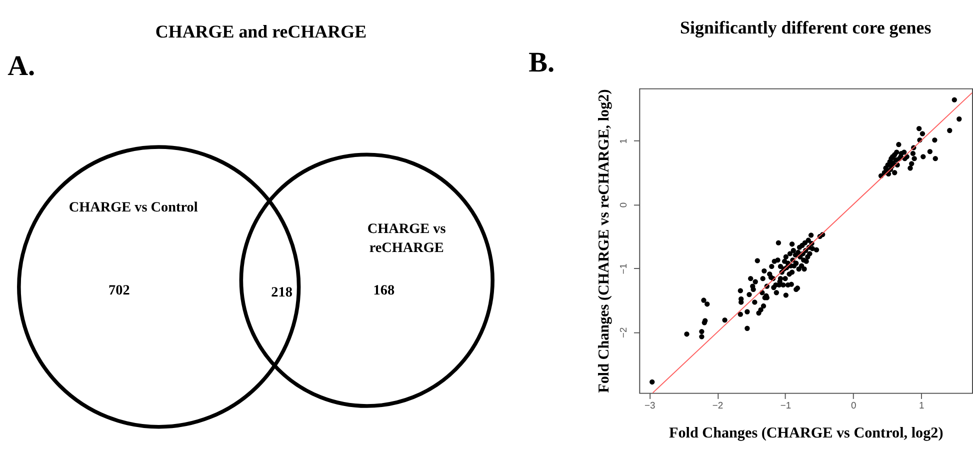  What do you see at coordinates (786, 406) in the screenshot?
I see `x-tick-label: −1` at bounding box center [786, 406].